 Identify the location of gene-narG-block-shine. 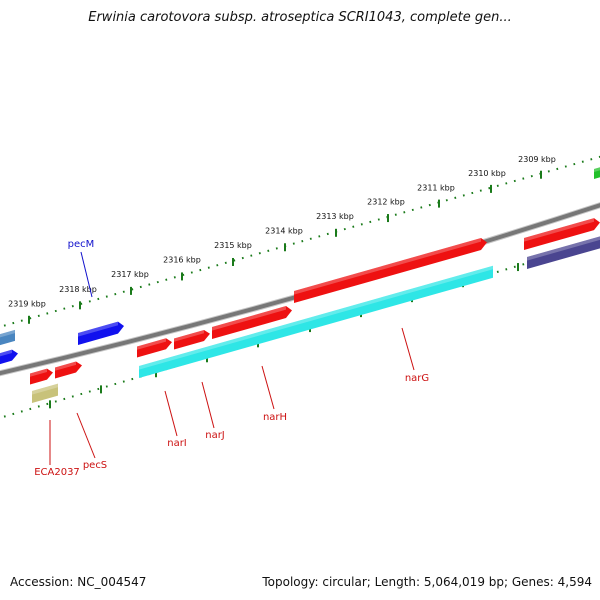
(387, 266).